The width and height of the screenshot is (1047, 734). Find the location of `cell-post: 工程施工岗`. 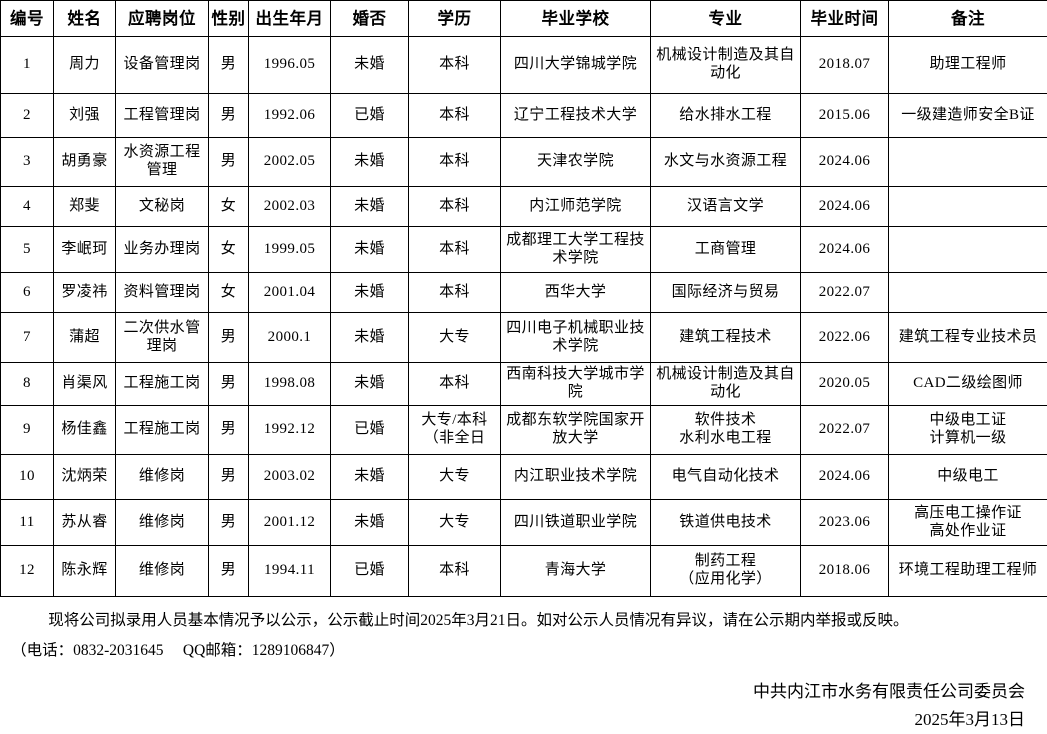

cell-post: 工程施工岗 is located at coordinates (162, 384).